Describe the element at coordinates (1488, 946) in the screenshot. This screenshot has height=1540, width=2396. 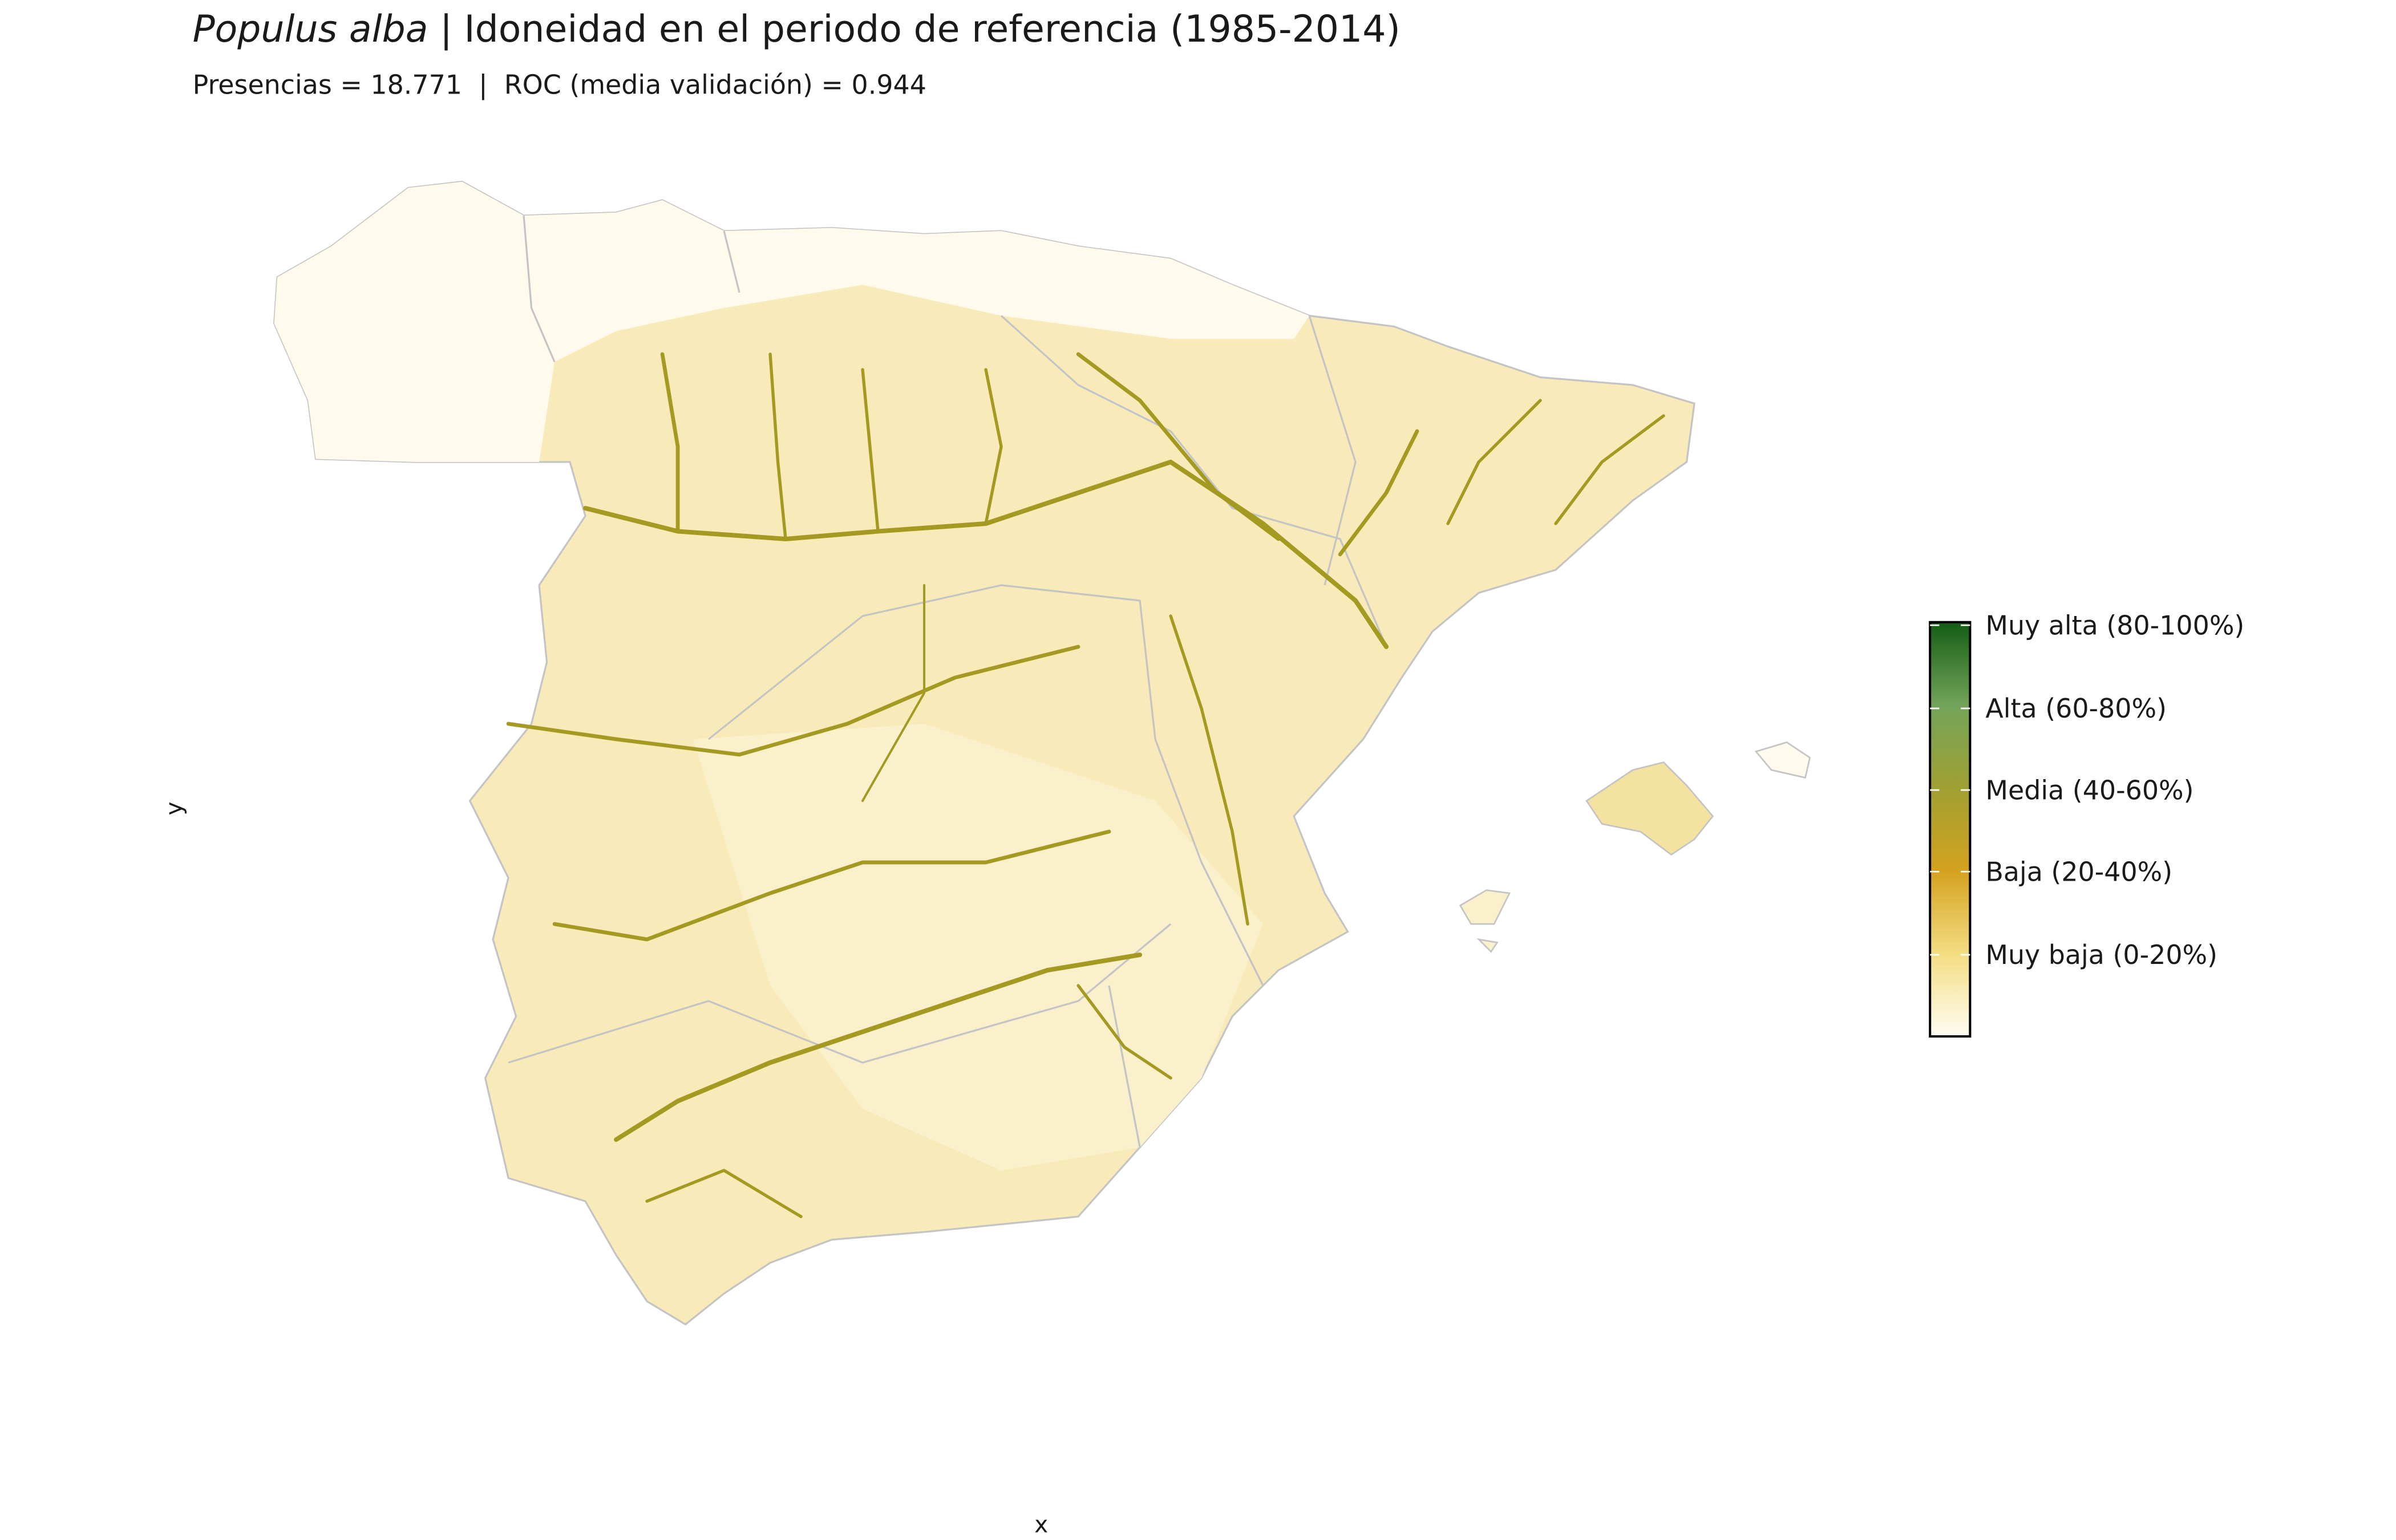
I see `formentera` at that location.